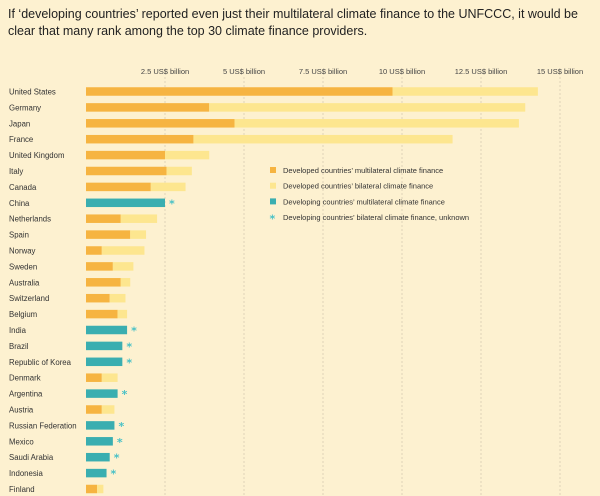  I want to click on x-tick-label: 15 US$ billion, so click(560, 71).